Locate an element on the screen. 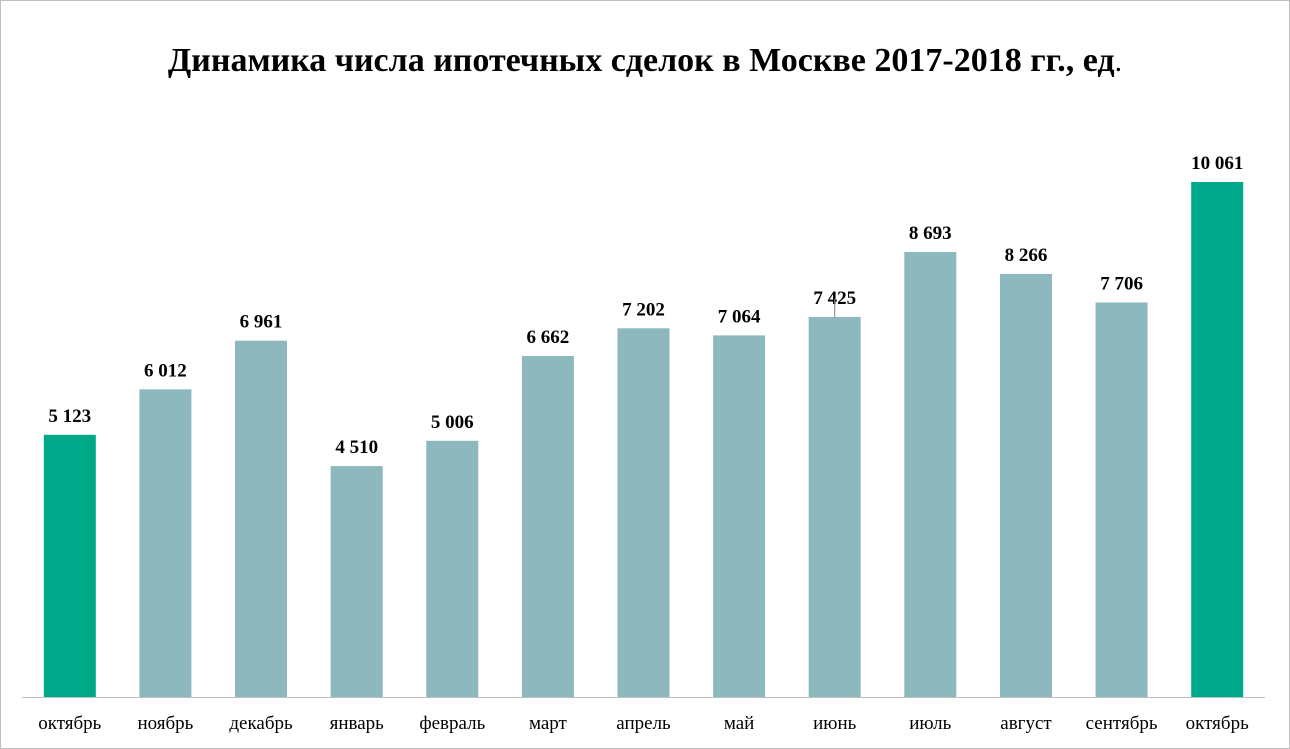  x-tick-label-6: март is located at coordinates (548, 723).